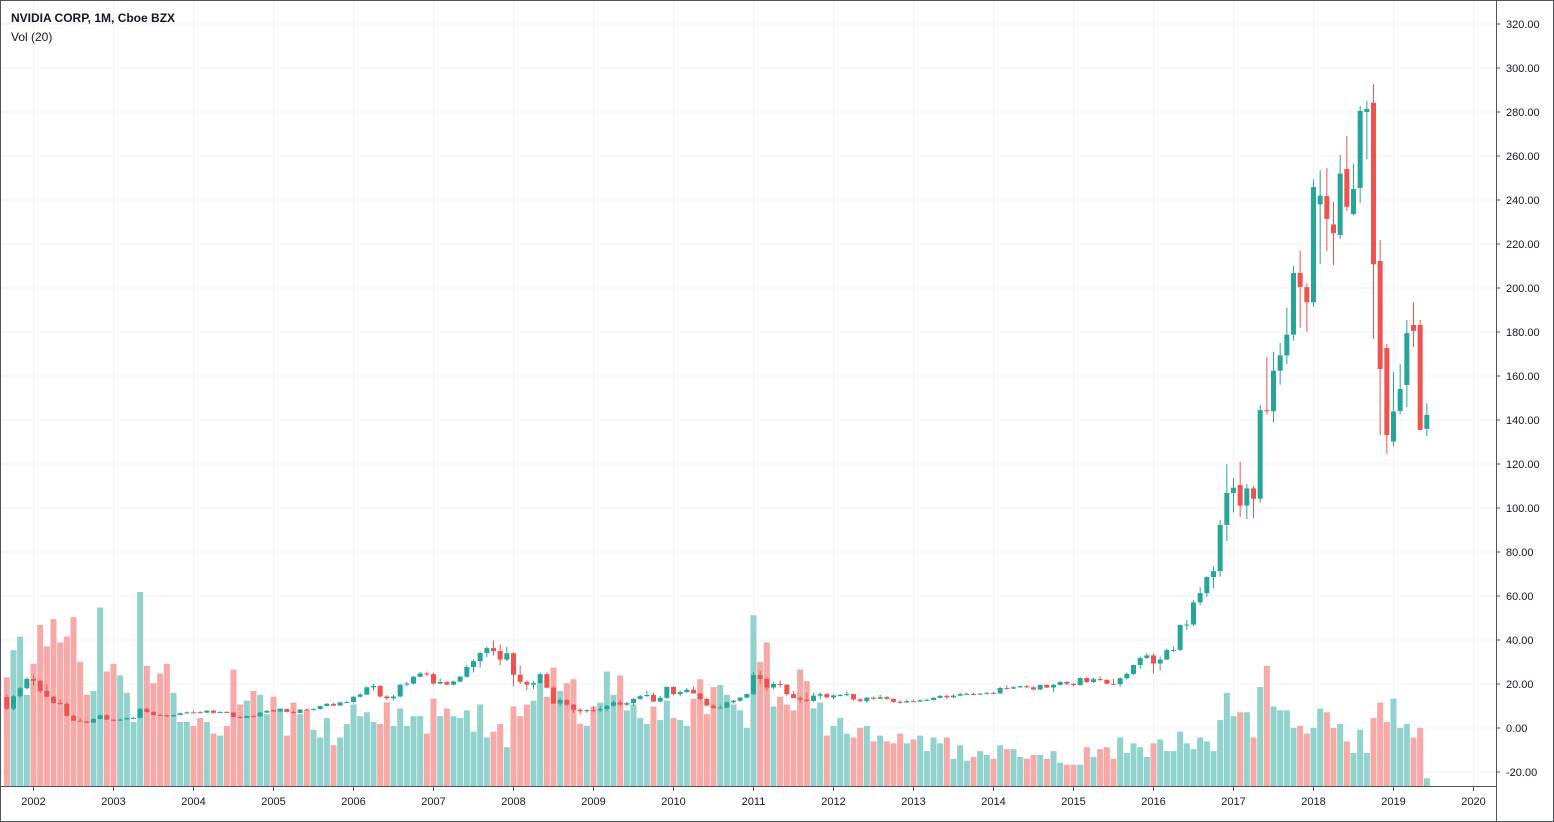 The width and height of the screenshot is (1554, 822). I want to click on volume-indicator-label: Vol (20), so click(32, 37).